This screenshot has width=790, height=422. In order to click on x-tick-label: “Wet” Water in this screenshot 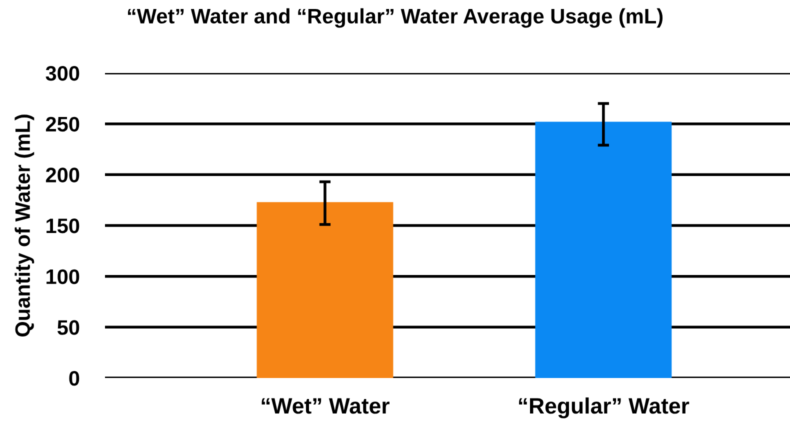, I will do `click(326, 406)`.